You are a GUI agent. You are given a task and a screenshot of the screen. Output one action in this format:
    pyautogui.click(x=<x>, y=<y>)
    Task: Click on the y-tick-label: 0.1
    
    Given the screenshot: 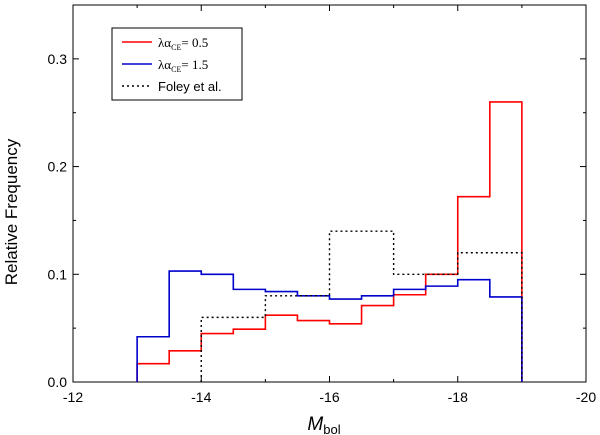 What is the action you would take?
    pyautogui.click(x=58, y=274)
    